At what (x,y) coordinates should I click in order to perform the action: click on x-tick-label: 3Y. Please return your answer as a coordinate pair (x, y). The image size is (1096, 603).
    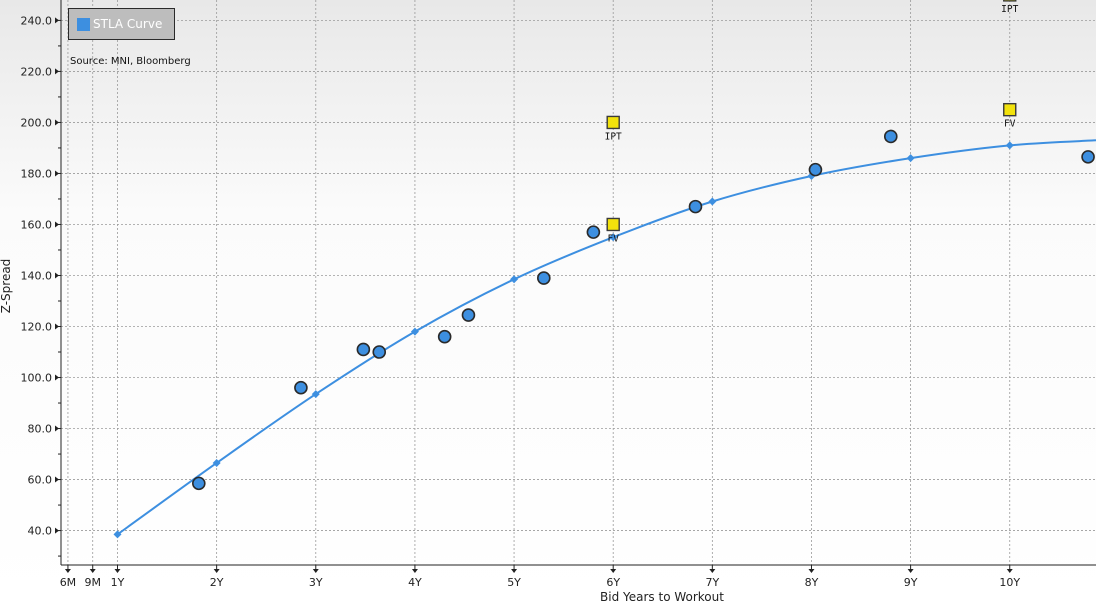
    Looking at the image, I should click on (316, 582).